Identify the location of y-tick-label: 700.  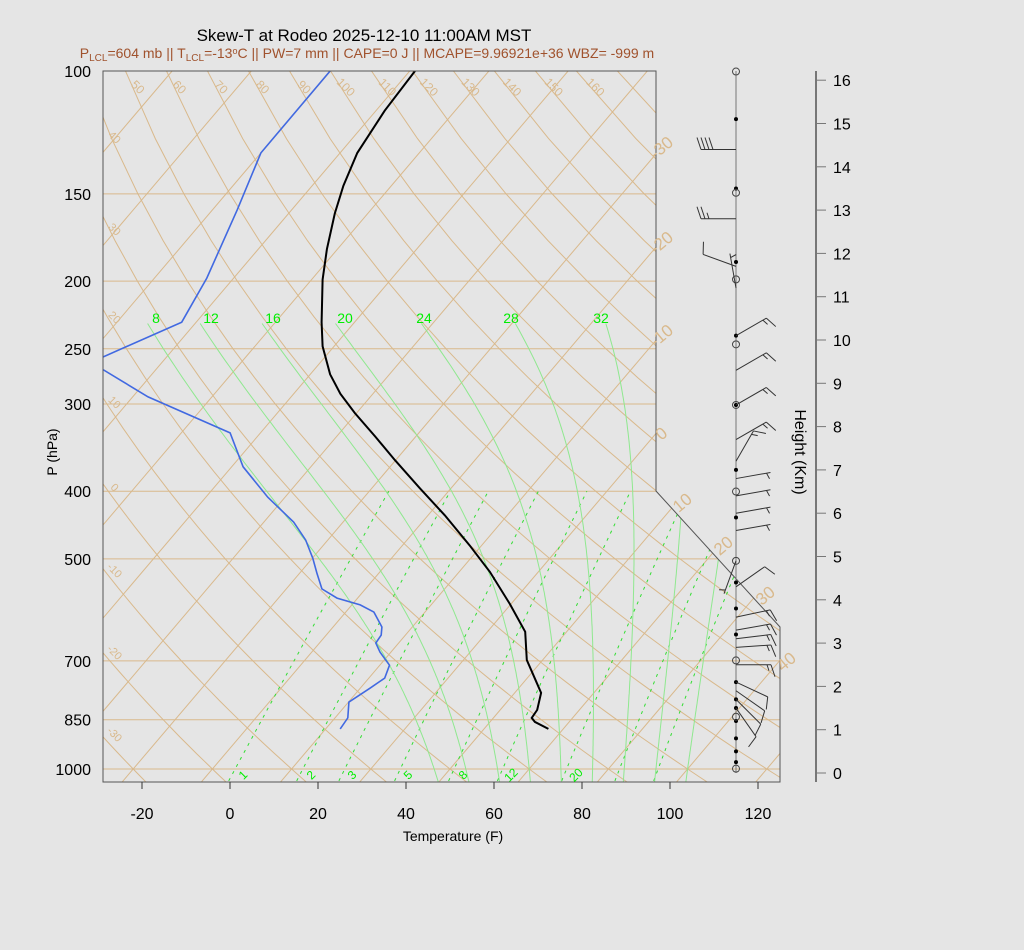
(77, 662).